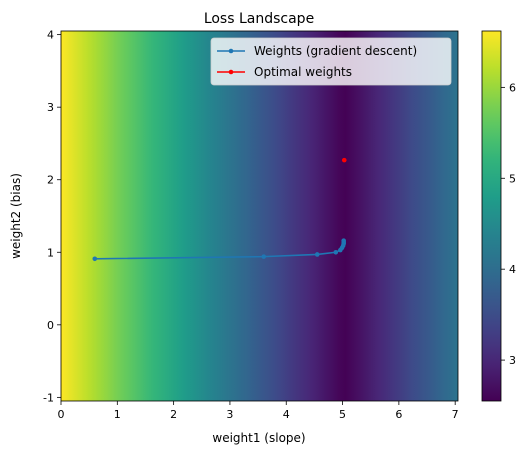 Image resolution: width=528 pixels, height=460 pixels. Describe the element at coordinates (52, 216) in the screenshot. I see `y-axis-ticks: -1 0 1 2 3 4` at that location.